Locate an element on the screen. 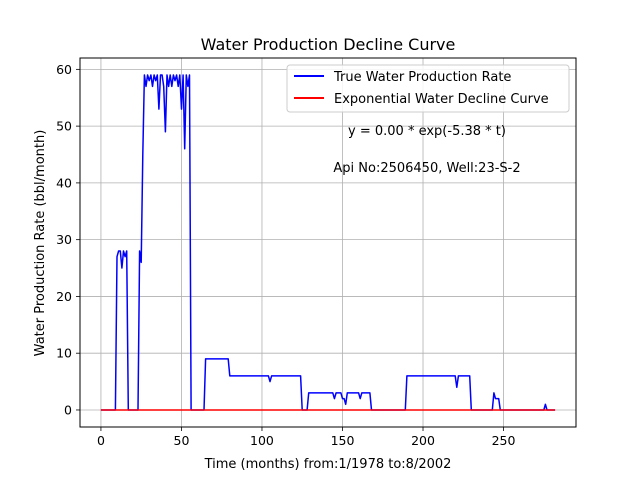 This screenshot has width=640, height=480. x-tick-label: 150 is located at coordinates (343, 440).